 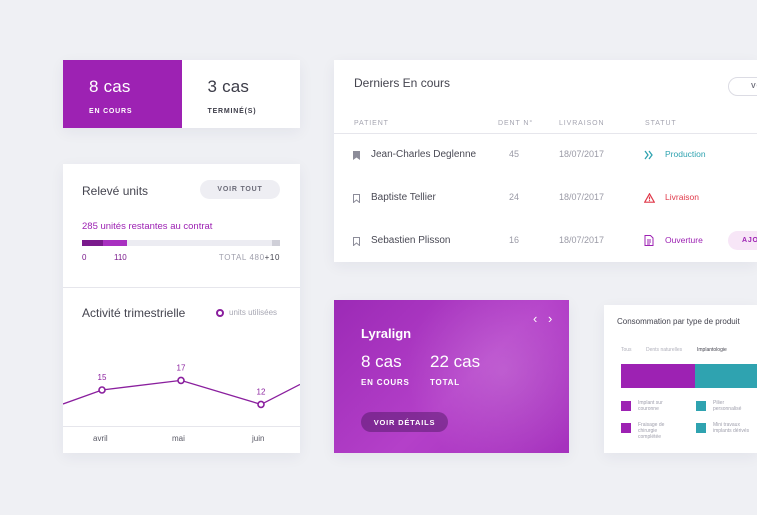 I want to click on patient-name: Baptiste Tellier, so click(x=403, y=197).